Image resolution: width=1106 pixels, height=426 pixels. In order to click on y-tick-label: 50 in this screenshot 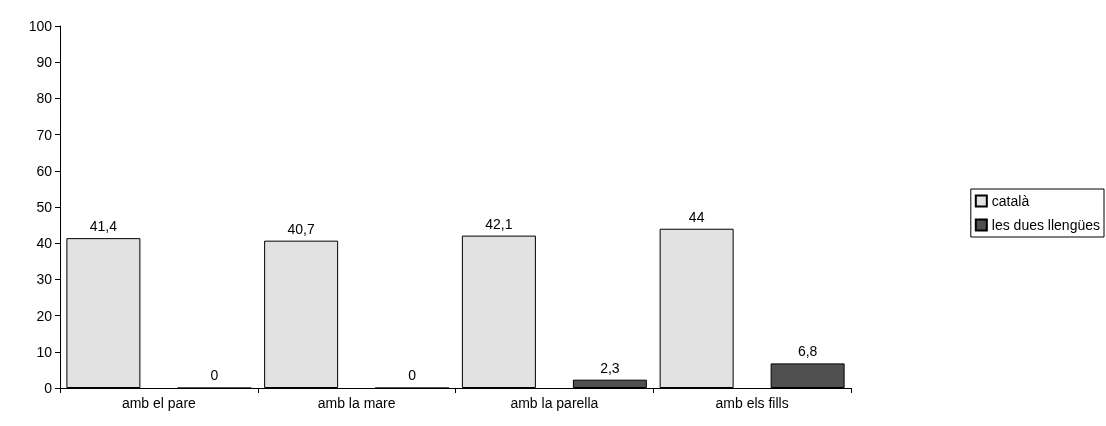, I will do `click(44, 207)`.